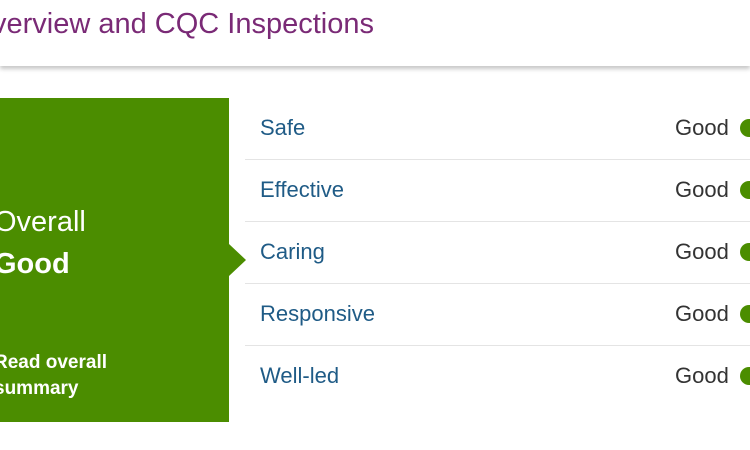  I want to click on rating-row-responsive: Responsive Good, so click(497, 315).